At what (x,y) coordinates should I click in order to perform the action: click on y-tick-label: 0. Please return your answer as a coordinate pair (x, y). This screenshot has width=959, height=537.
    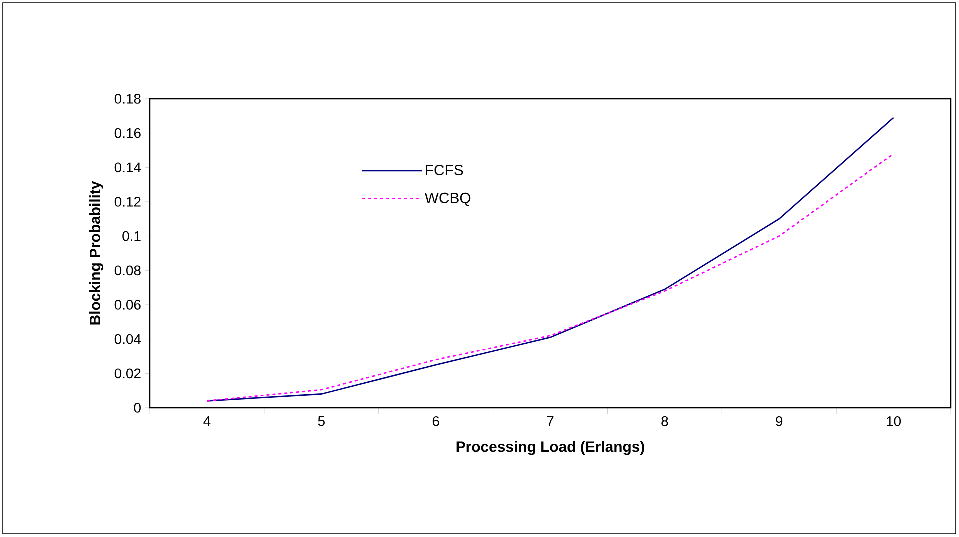
    Looking at the image, I should click on (137, 408).